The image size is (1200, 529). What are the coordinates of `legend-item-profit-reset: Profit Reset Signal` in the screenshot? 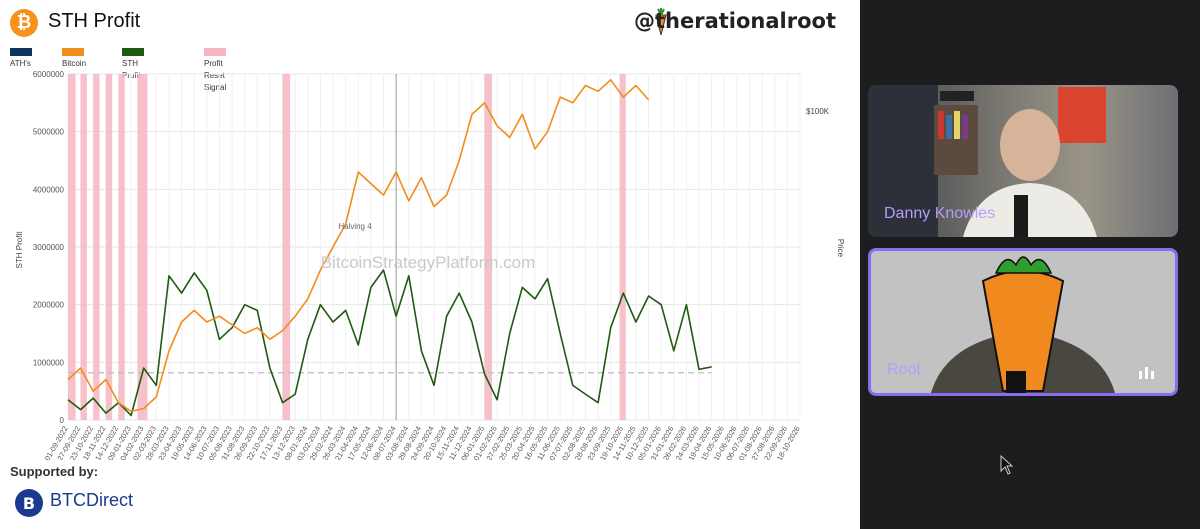 It's located at (217, 70).